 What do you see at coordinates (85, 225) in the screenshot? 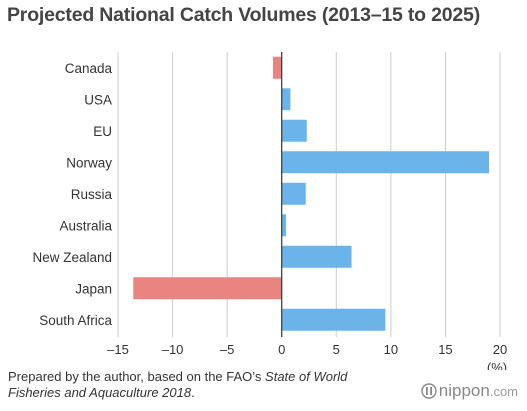
I see `category-label: Australia` at bounding box center [85, 225].